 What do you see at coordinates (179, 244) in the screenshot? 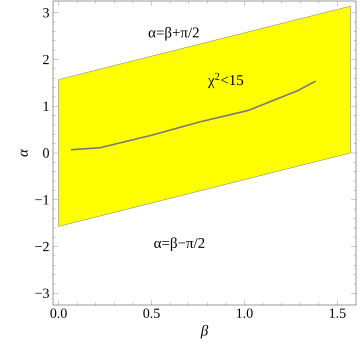
I see `annotation: α=β−π/2` at bounding box center [179, 244].